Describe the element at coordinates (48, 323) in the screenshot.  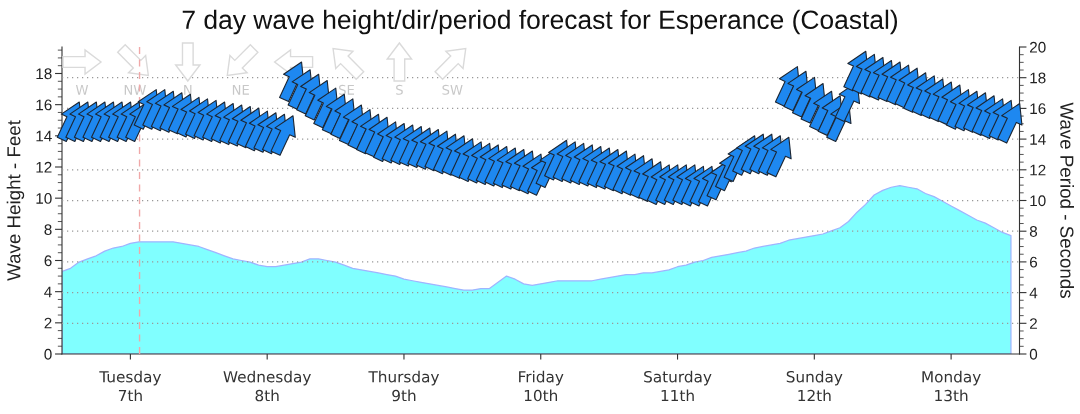
I see `y-tick-label: 2` at that location.